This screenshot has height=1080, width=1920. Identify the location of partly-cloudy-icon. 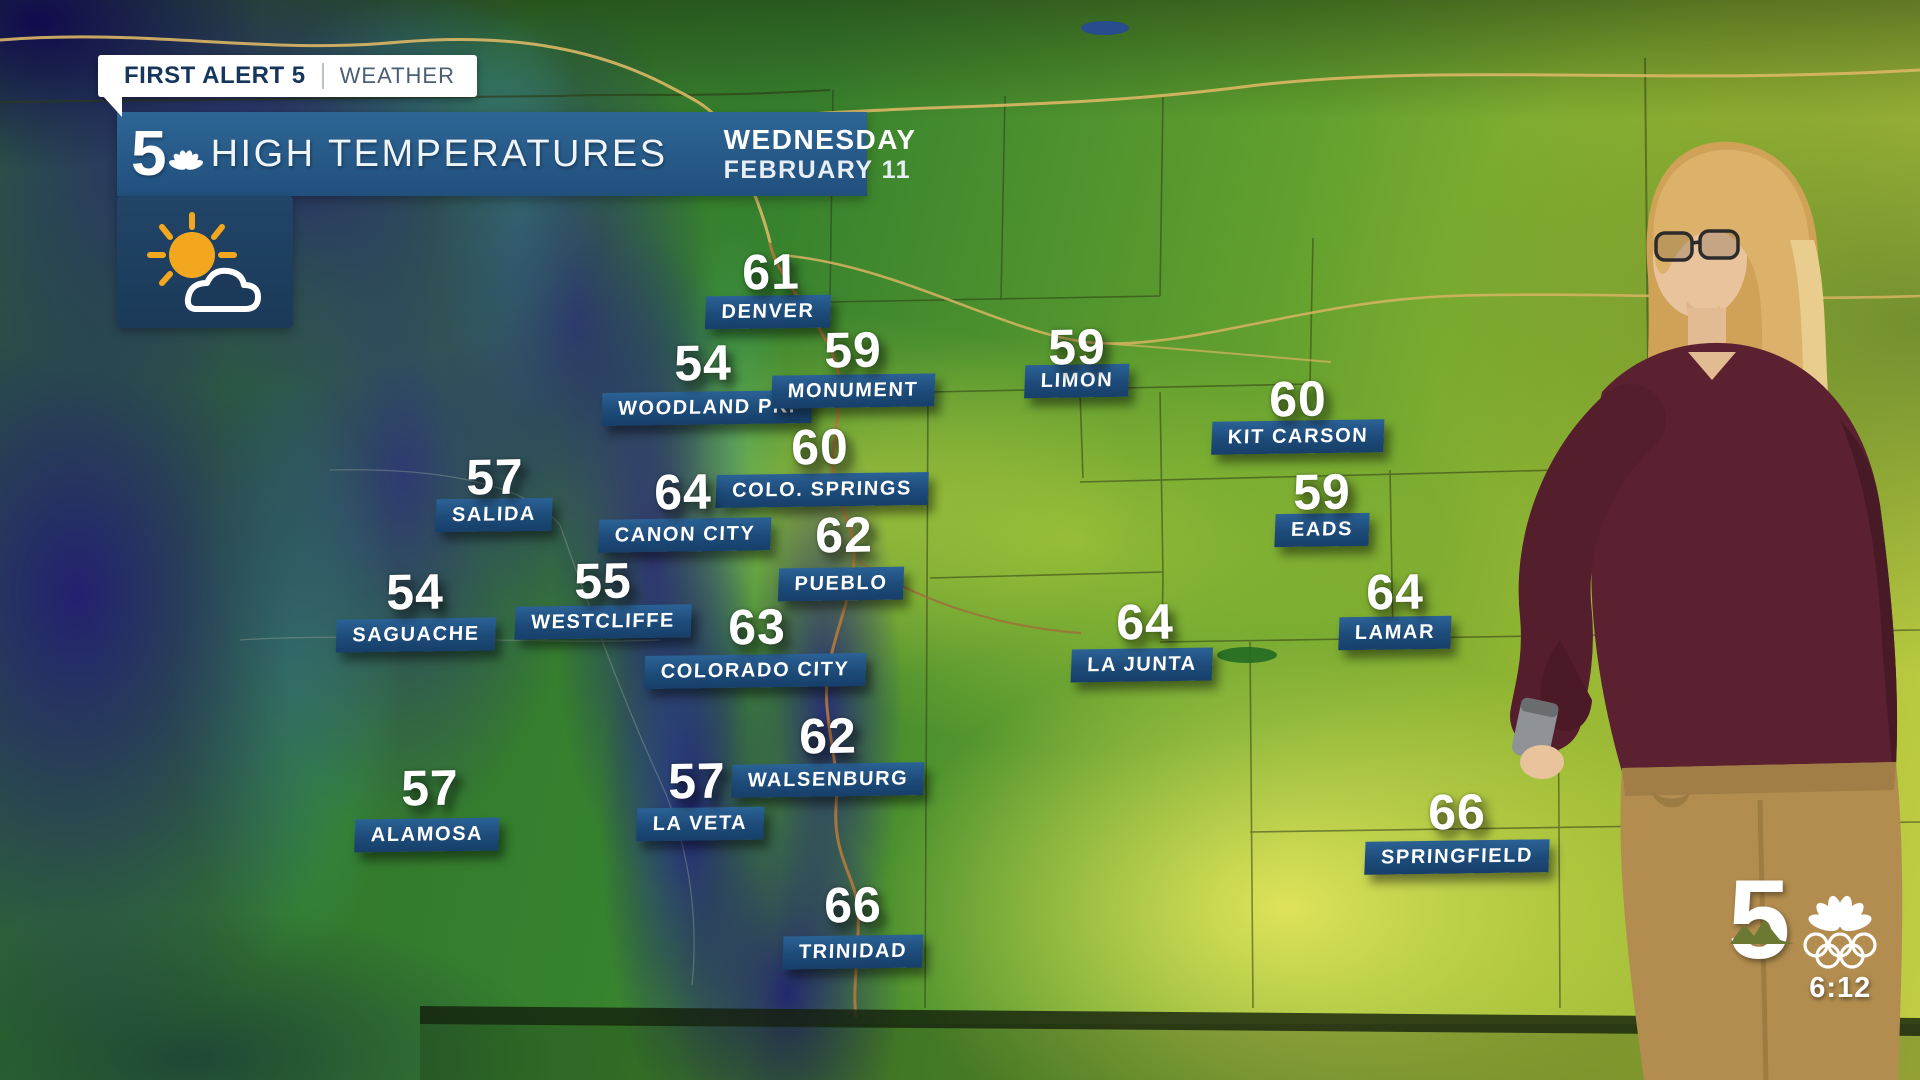
(204, 262).